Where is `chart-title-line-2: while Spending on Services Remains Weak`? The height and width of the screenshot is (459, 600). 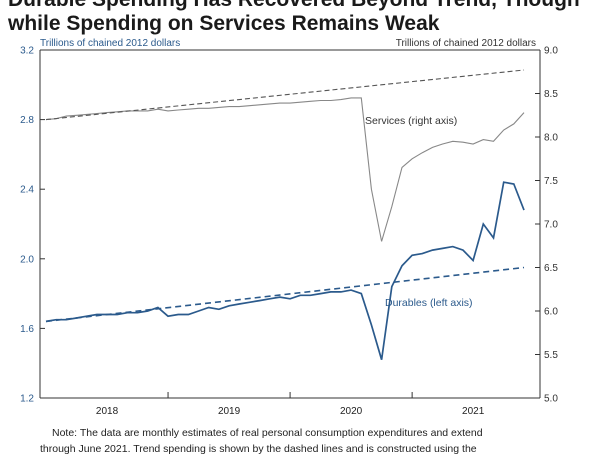 chart-title-line-2: while Spending on Services Remains Weak is located at coordinates (224, 23).